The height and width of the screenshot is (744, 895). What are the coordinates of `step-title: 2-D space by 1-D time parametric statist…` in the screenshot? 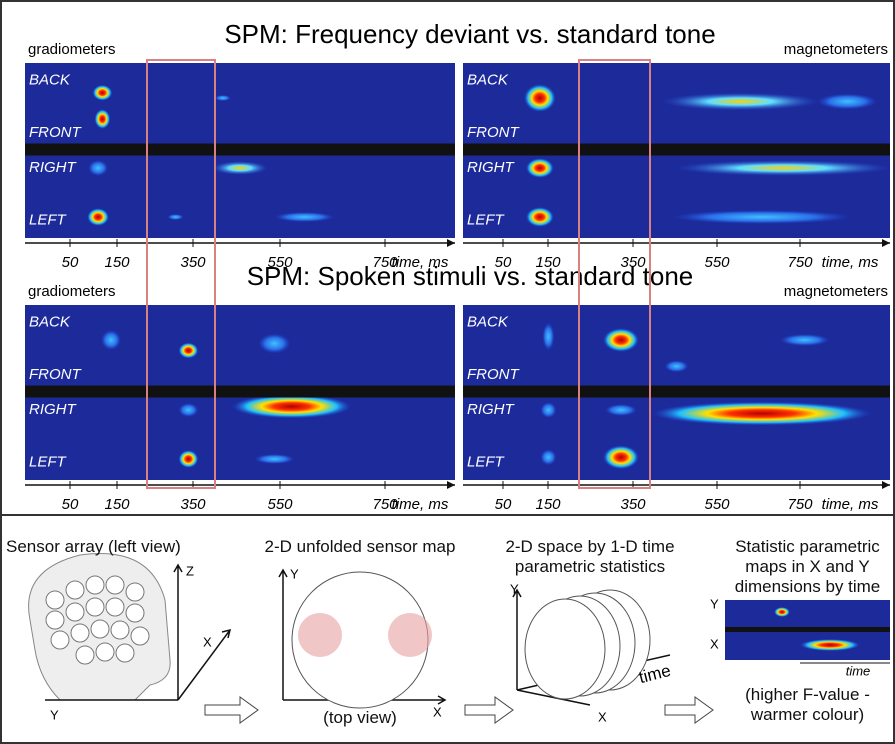 It's located at (590, 556).